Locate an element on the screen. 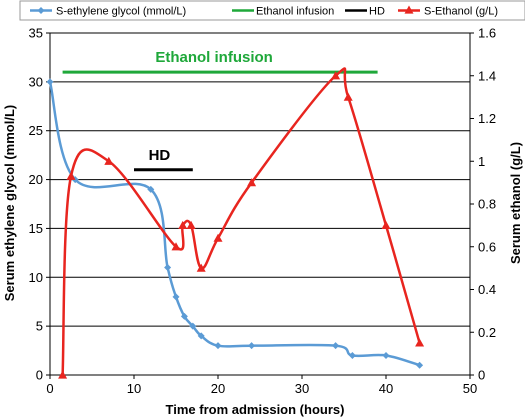  right-tick-label: 1 is located at coordinates (481, 161).